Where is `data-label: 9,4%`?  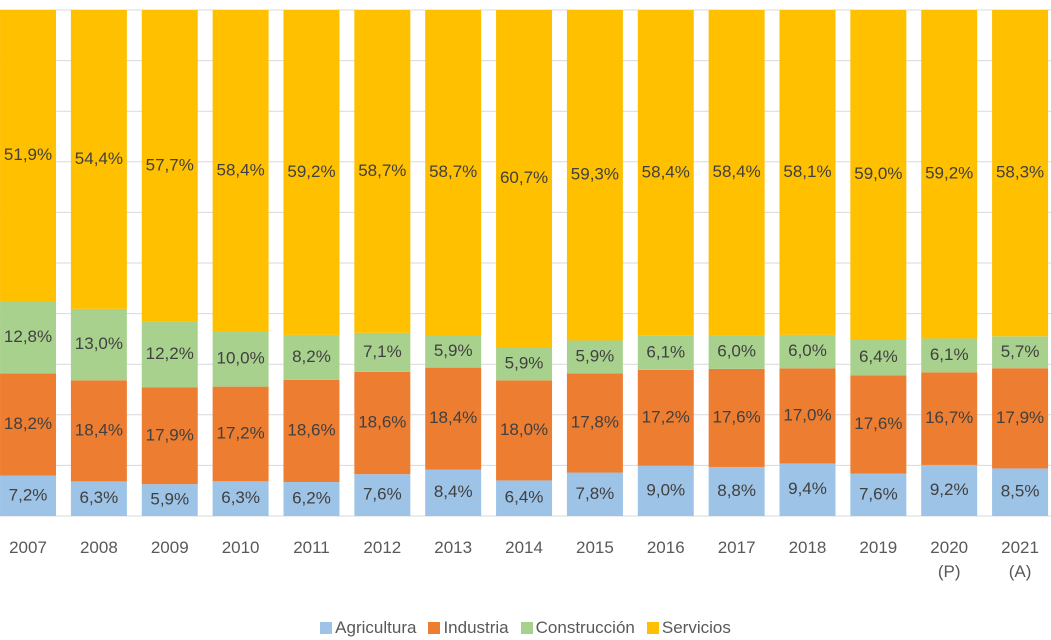
data-label: 9,4% is located at coordinates (807, 488).